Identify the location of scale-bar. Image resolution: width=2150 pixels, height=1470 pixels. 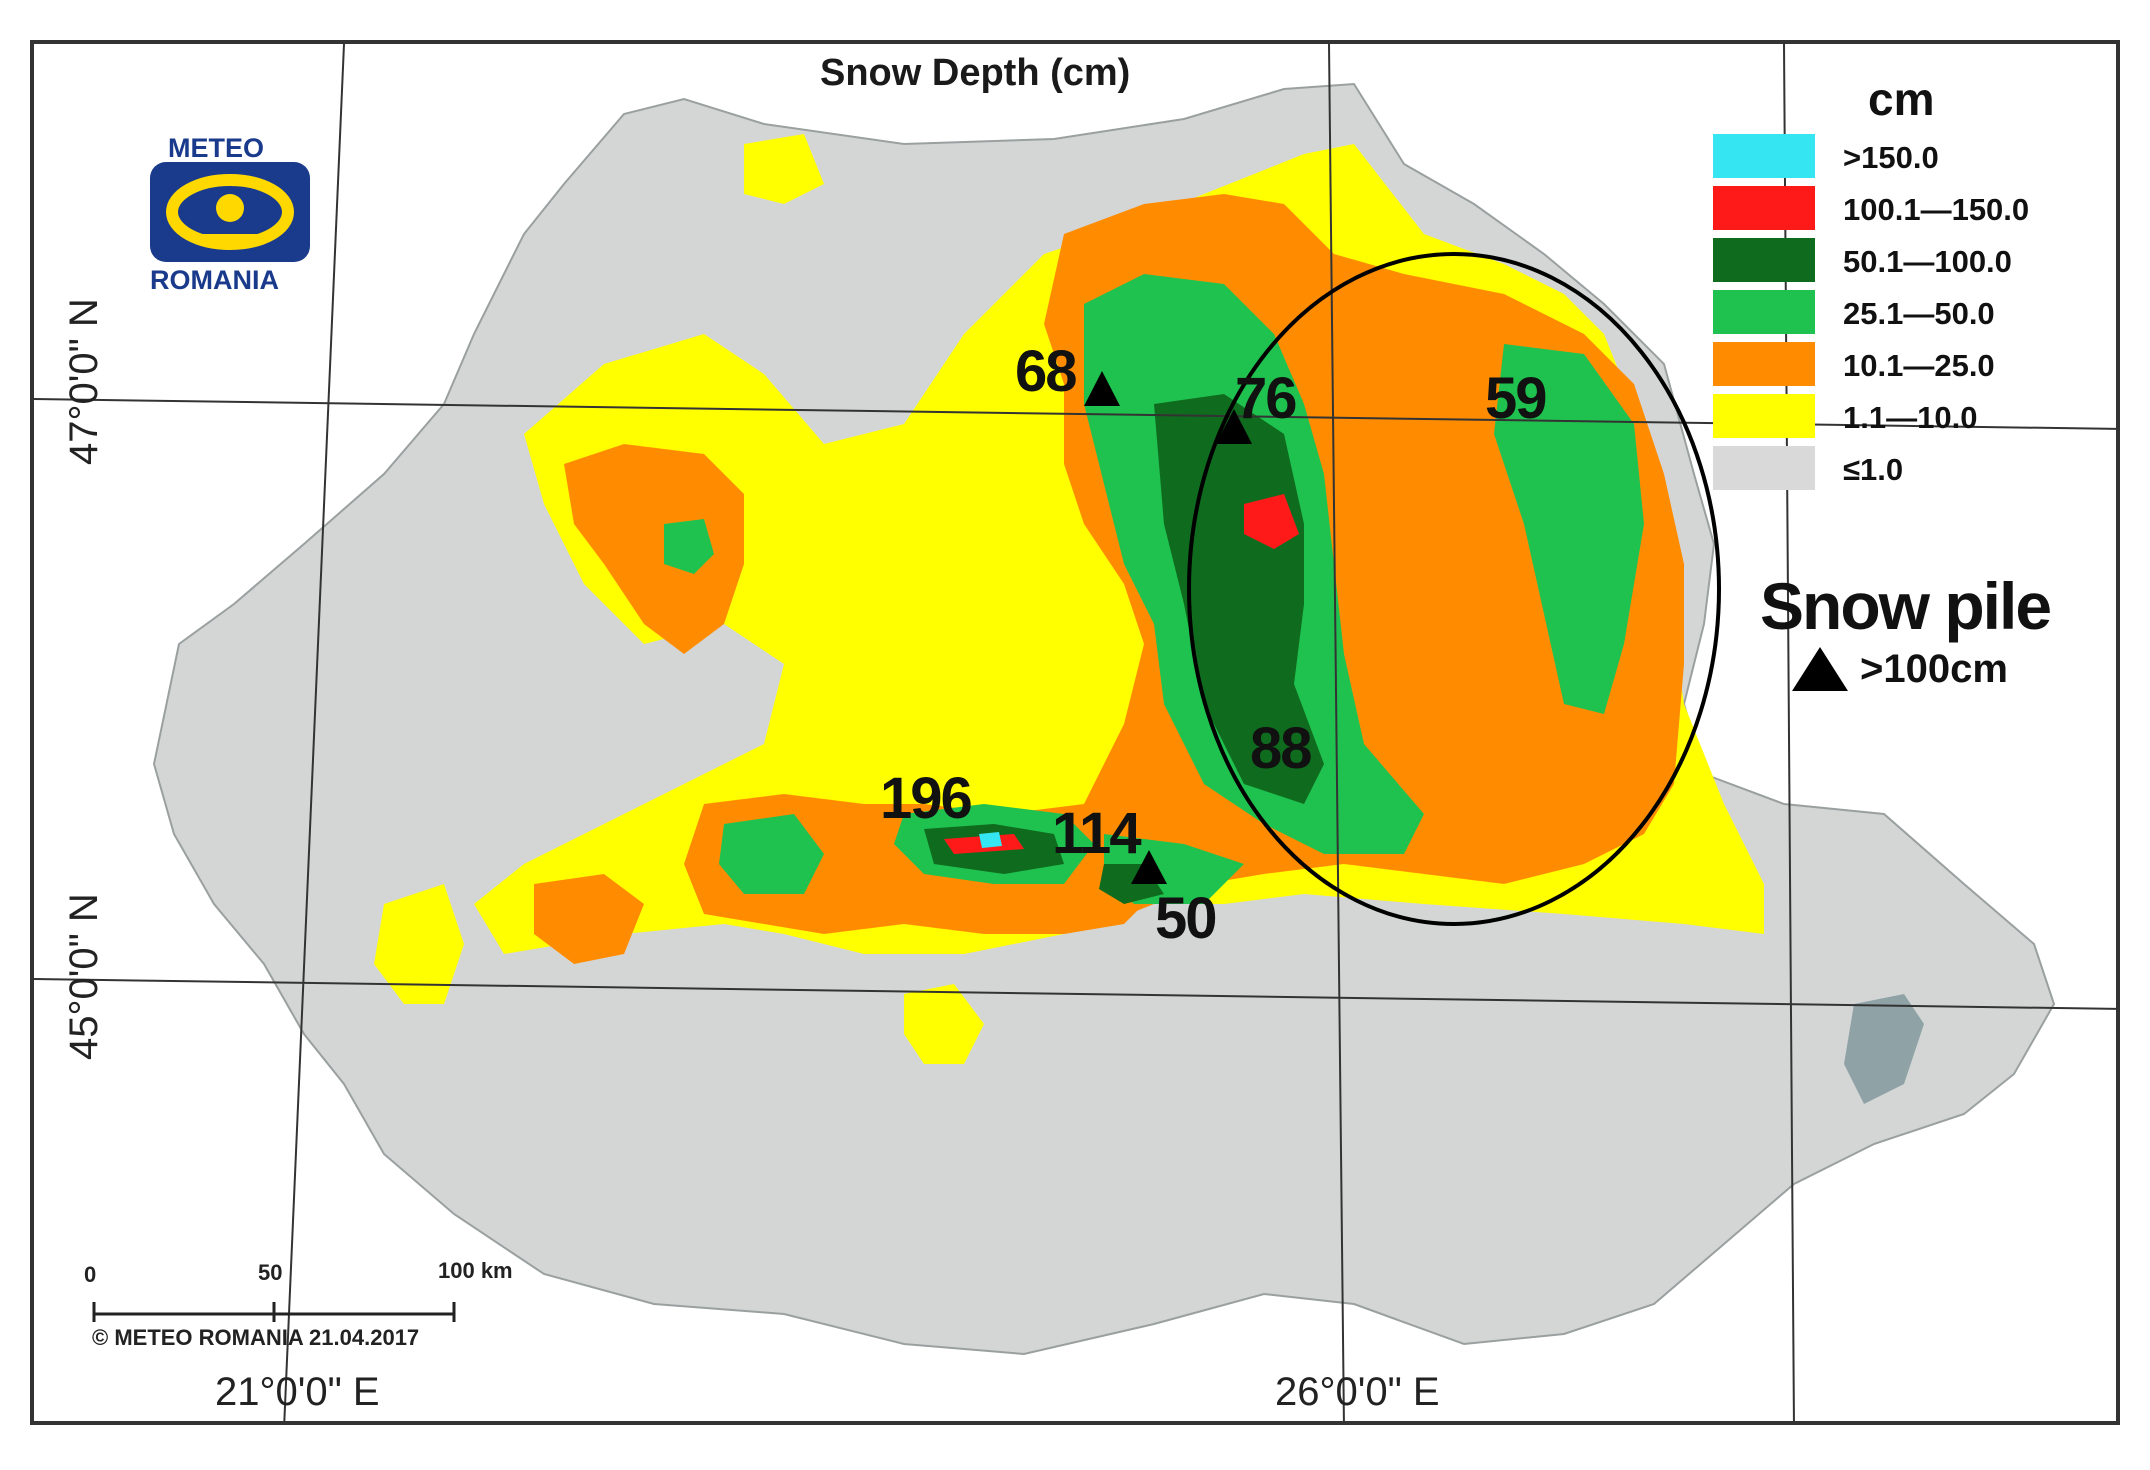
(274, 1312).